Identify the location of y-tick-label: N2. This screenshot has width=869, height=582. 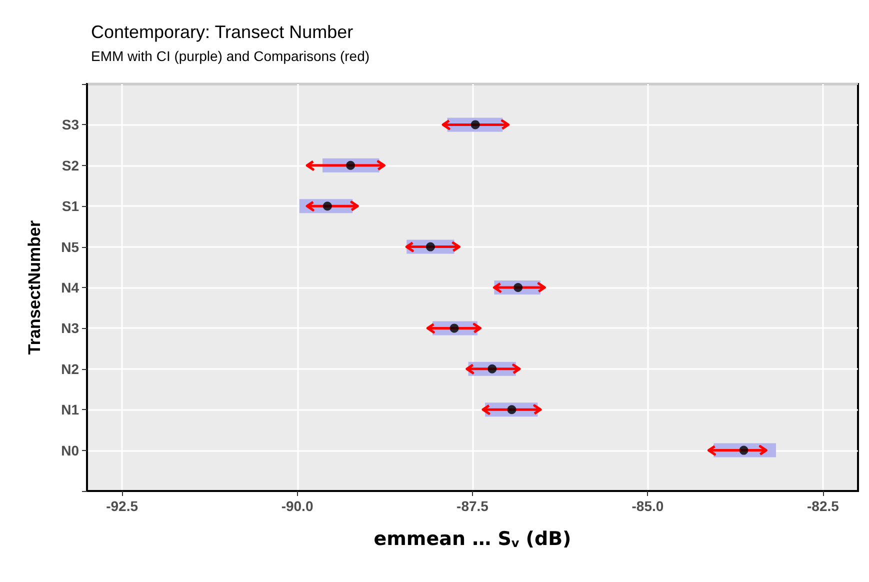
(70, 368).